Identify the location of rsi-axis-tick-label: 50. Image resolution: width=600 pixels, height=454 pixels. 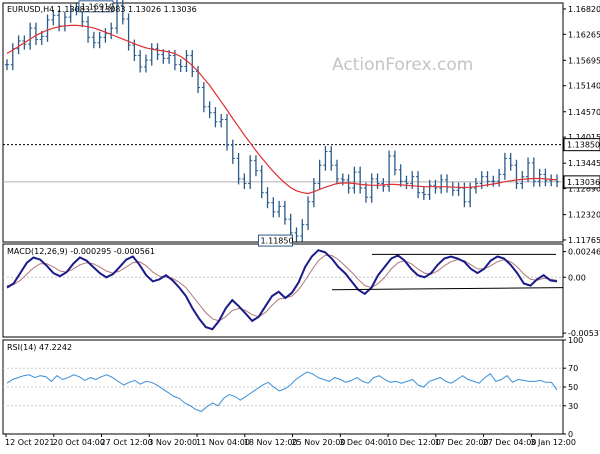
(573, 387).